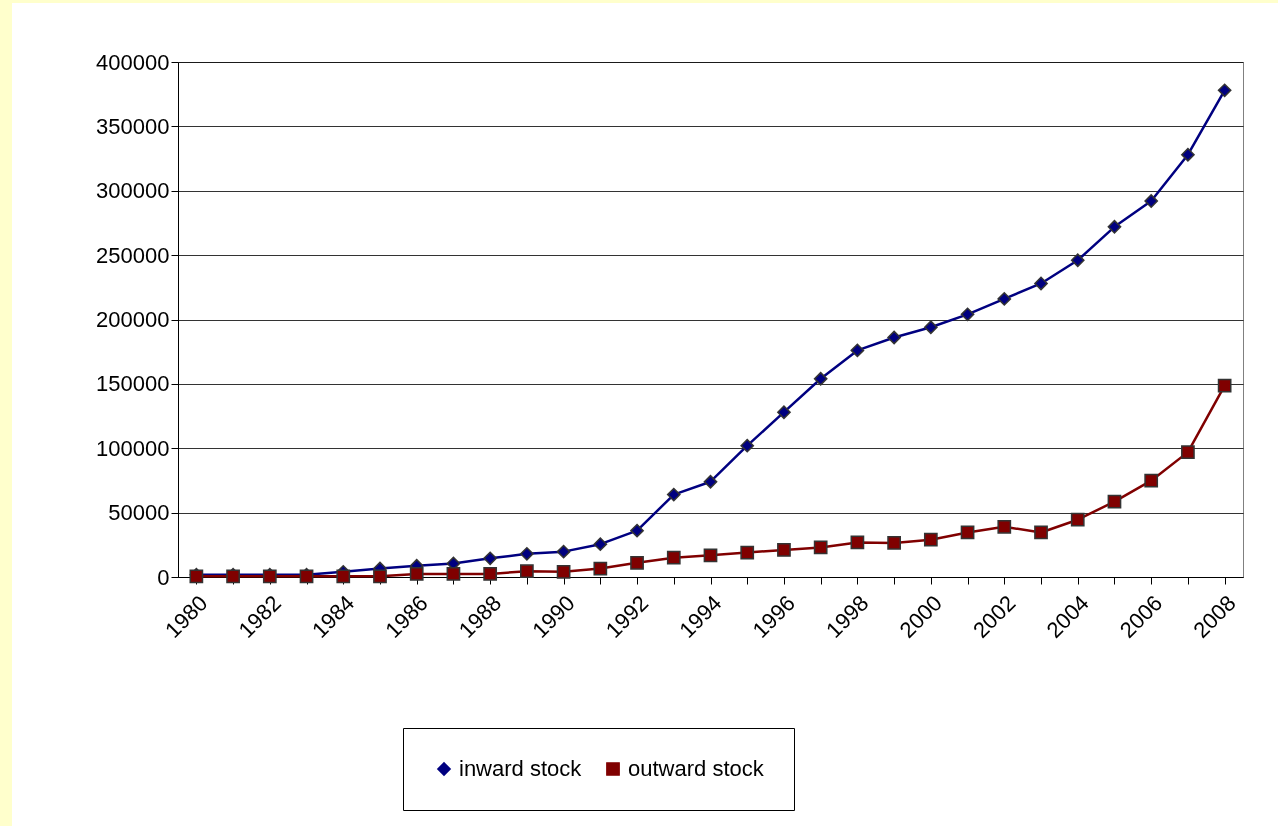 This screenshot has height=826, width=1278. What do you see at coordinates (133, 191) in the screenshot?
I see `y-tick-label: 300000` at bounding box center [133, 191].